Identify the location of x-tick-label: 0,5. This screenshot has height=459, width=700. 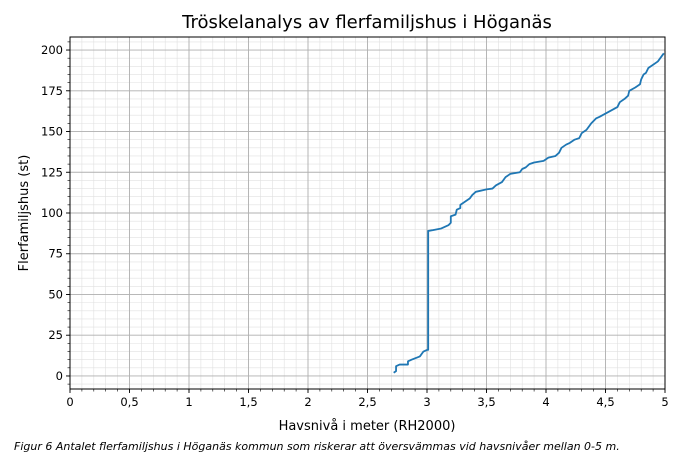
(129, 402).